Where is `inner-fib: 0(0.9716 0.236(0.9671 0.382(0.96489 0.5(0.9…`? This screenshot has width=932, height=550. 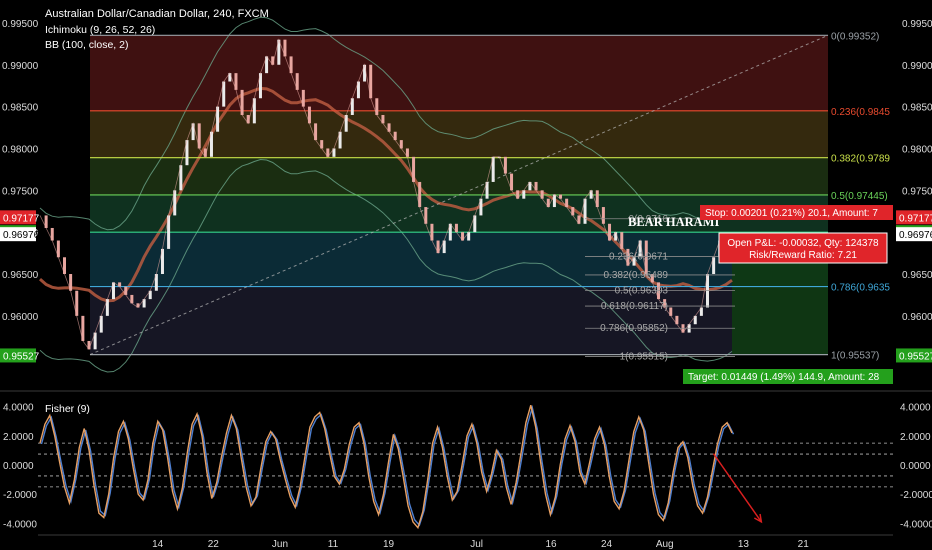 inner-fib: 0(0.9716 0.236(0.9671 0.382(0.96489 0.5(0.9… is located at coordinates (660, 288).